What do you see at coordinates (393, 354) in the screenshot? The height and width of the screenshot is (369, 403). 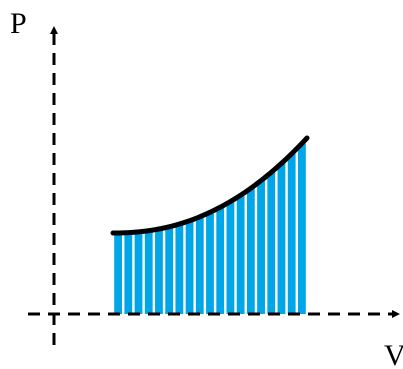 I see `x-axis-label: V` at bounding box center [393, 354].